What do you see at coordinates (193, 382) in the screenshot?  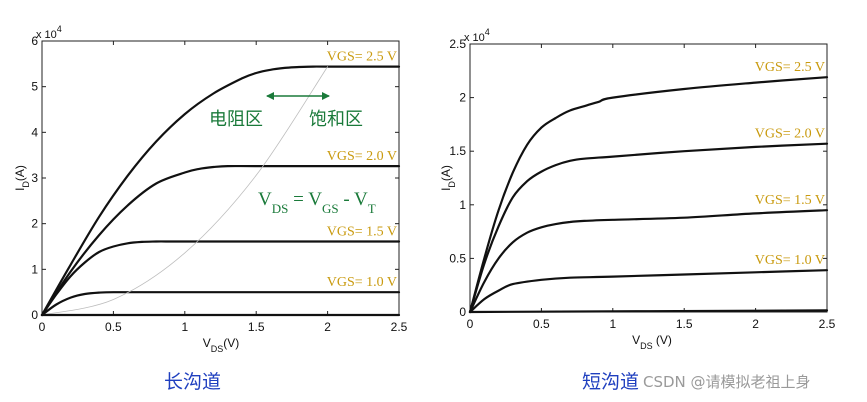 I see `caption-long-channel: 长沟道` at bounding box center [193, 382].